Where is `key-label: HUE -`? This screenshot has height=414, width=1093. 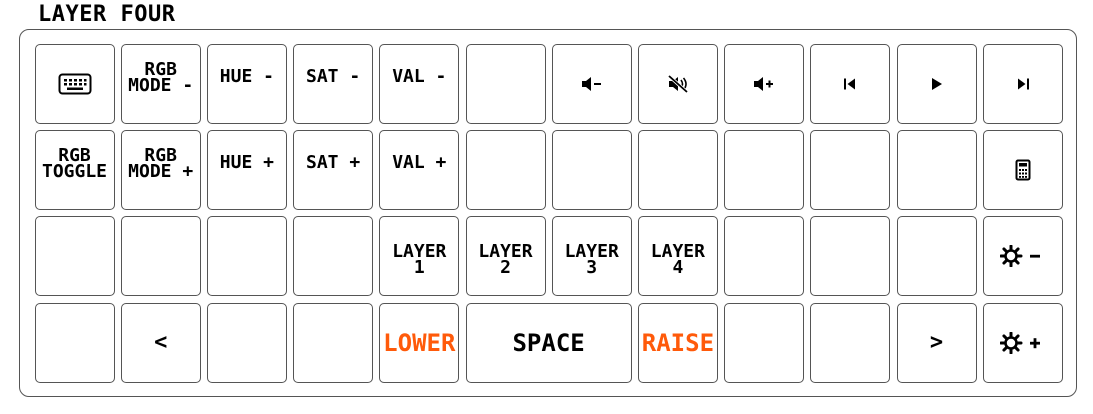 key-label: HUE - is located at coordinates (246, 76).